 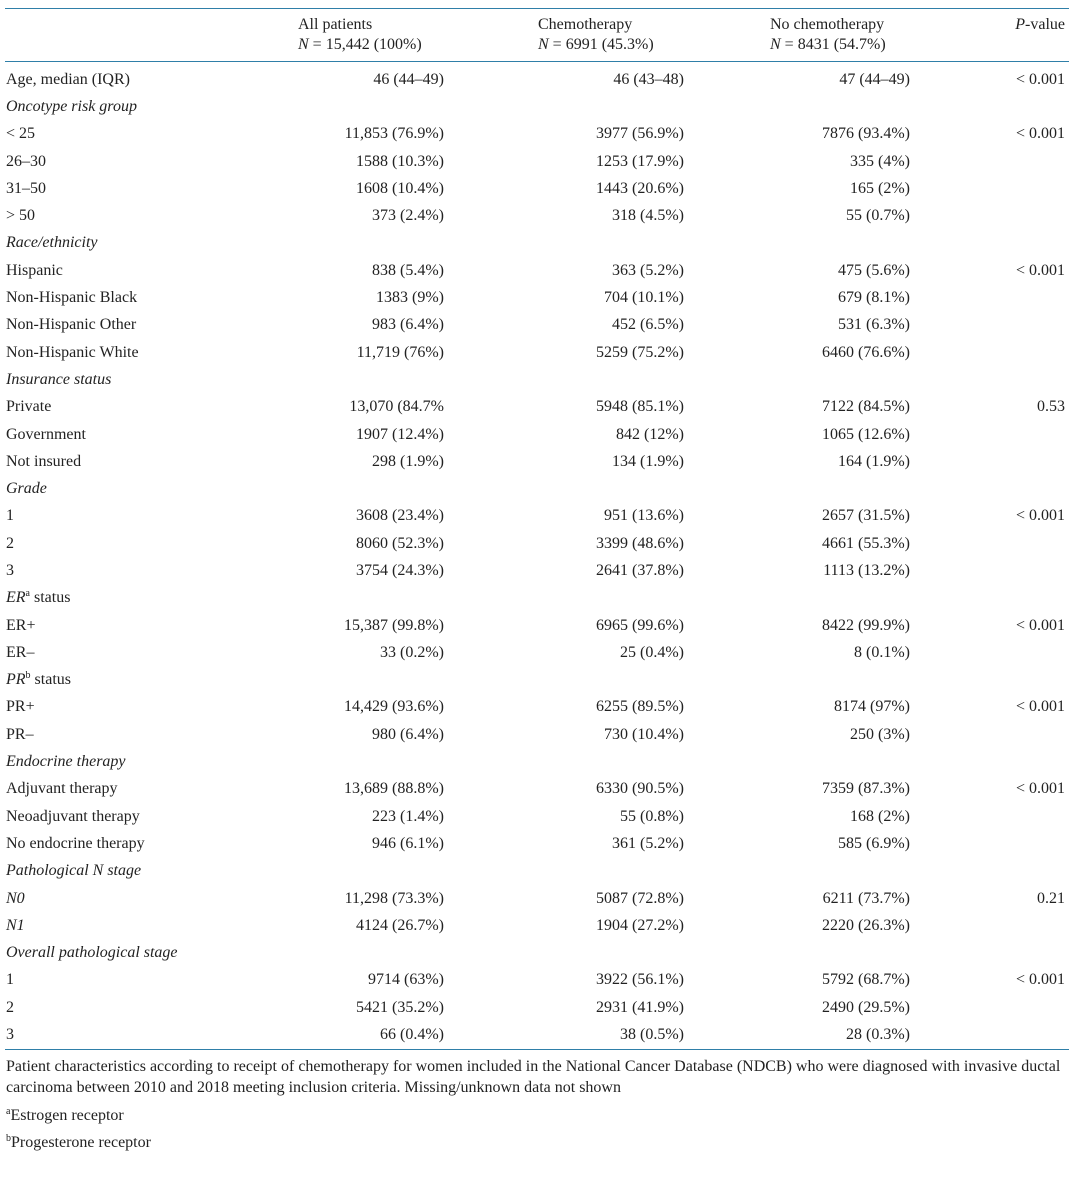 I want to click on cell-chemotherapy: 363 (5.2%), so click(x=648, y=270).